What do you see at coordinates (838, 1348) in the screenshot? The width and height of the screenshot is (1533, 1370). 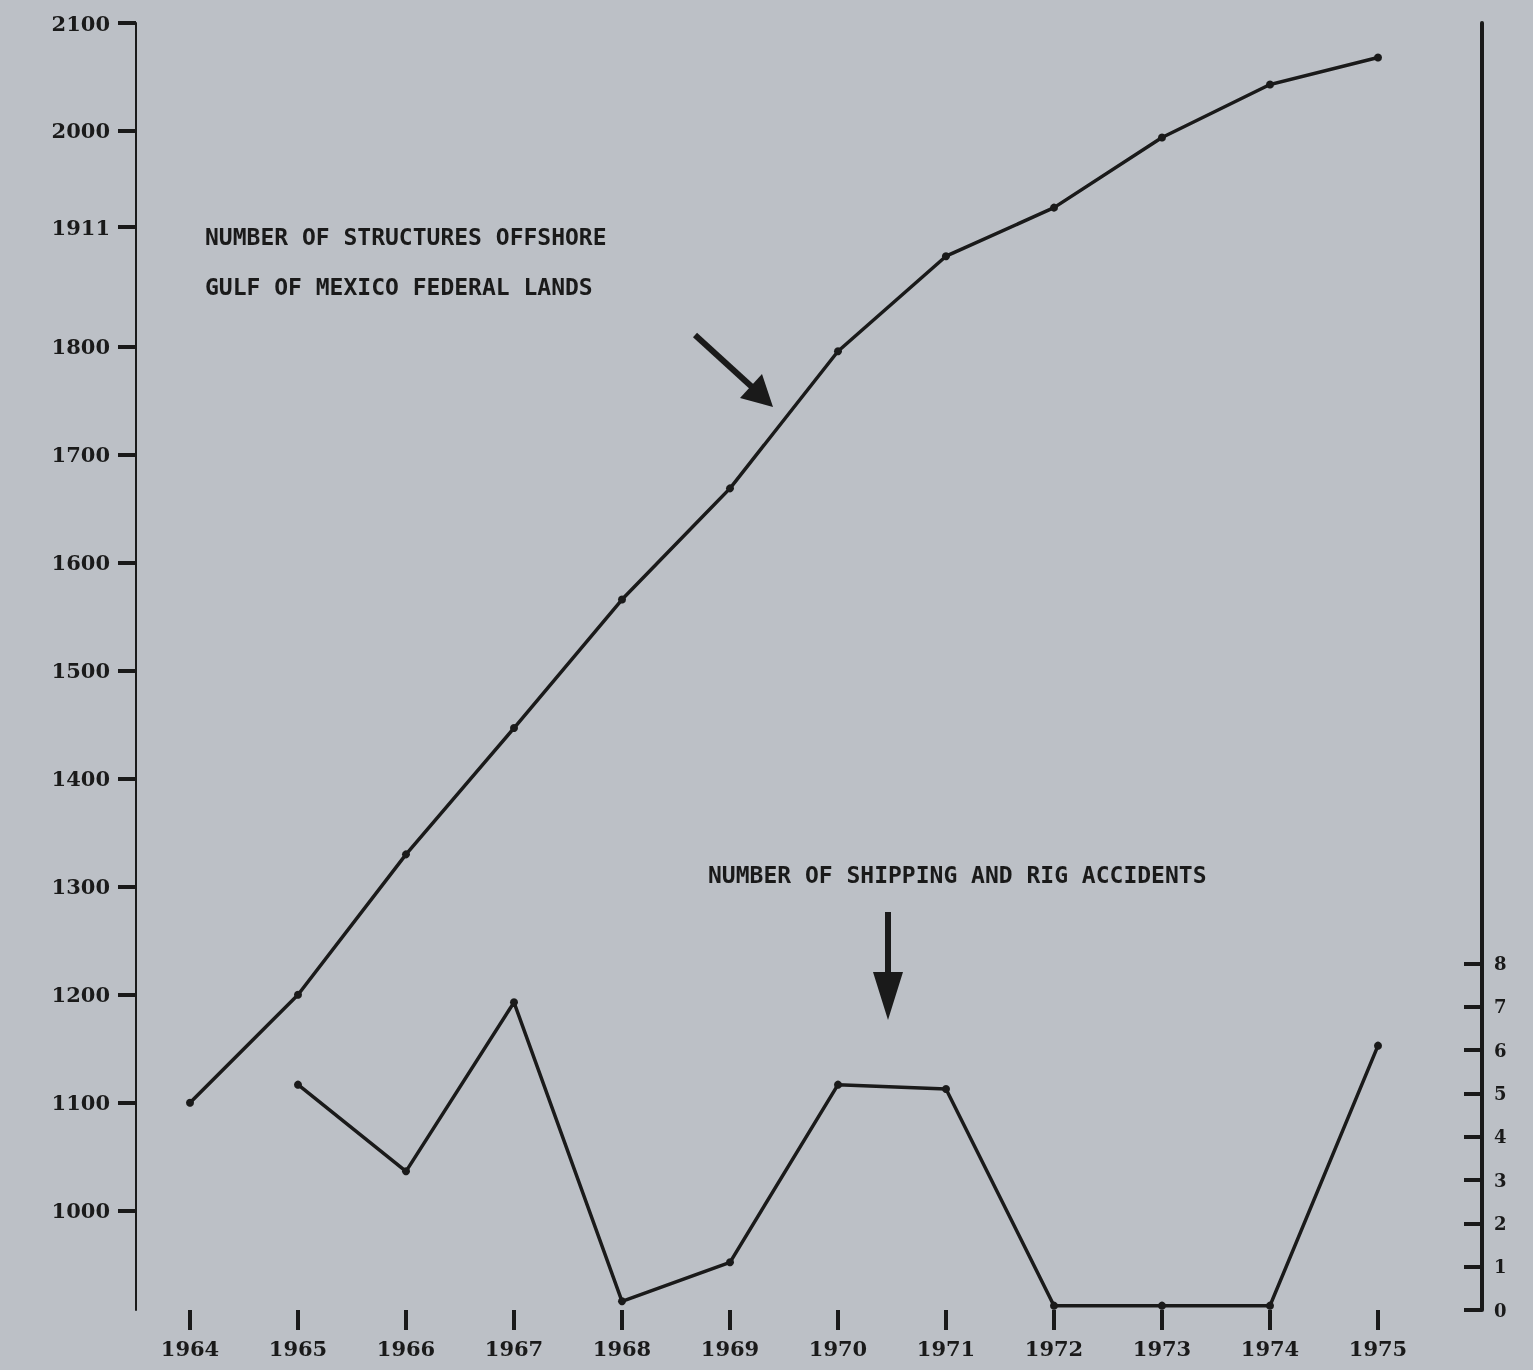 I see `x-tick-label: 1970` at bounding box center [838, 1348].